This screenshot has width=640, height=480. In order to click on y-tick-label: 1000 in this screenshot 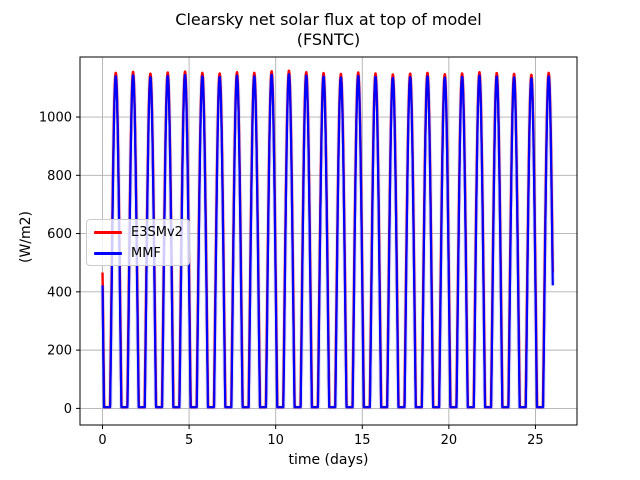, I will do `click(55, 118)`.